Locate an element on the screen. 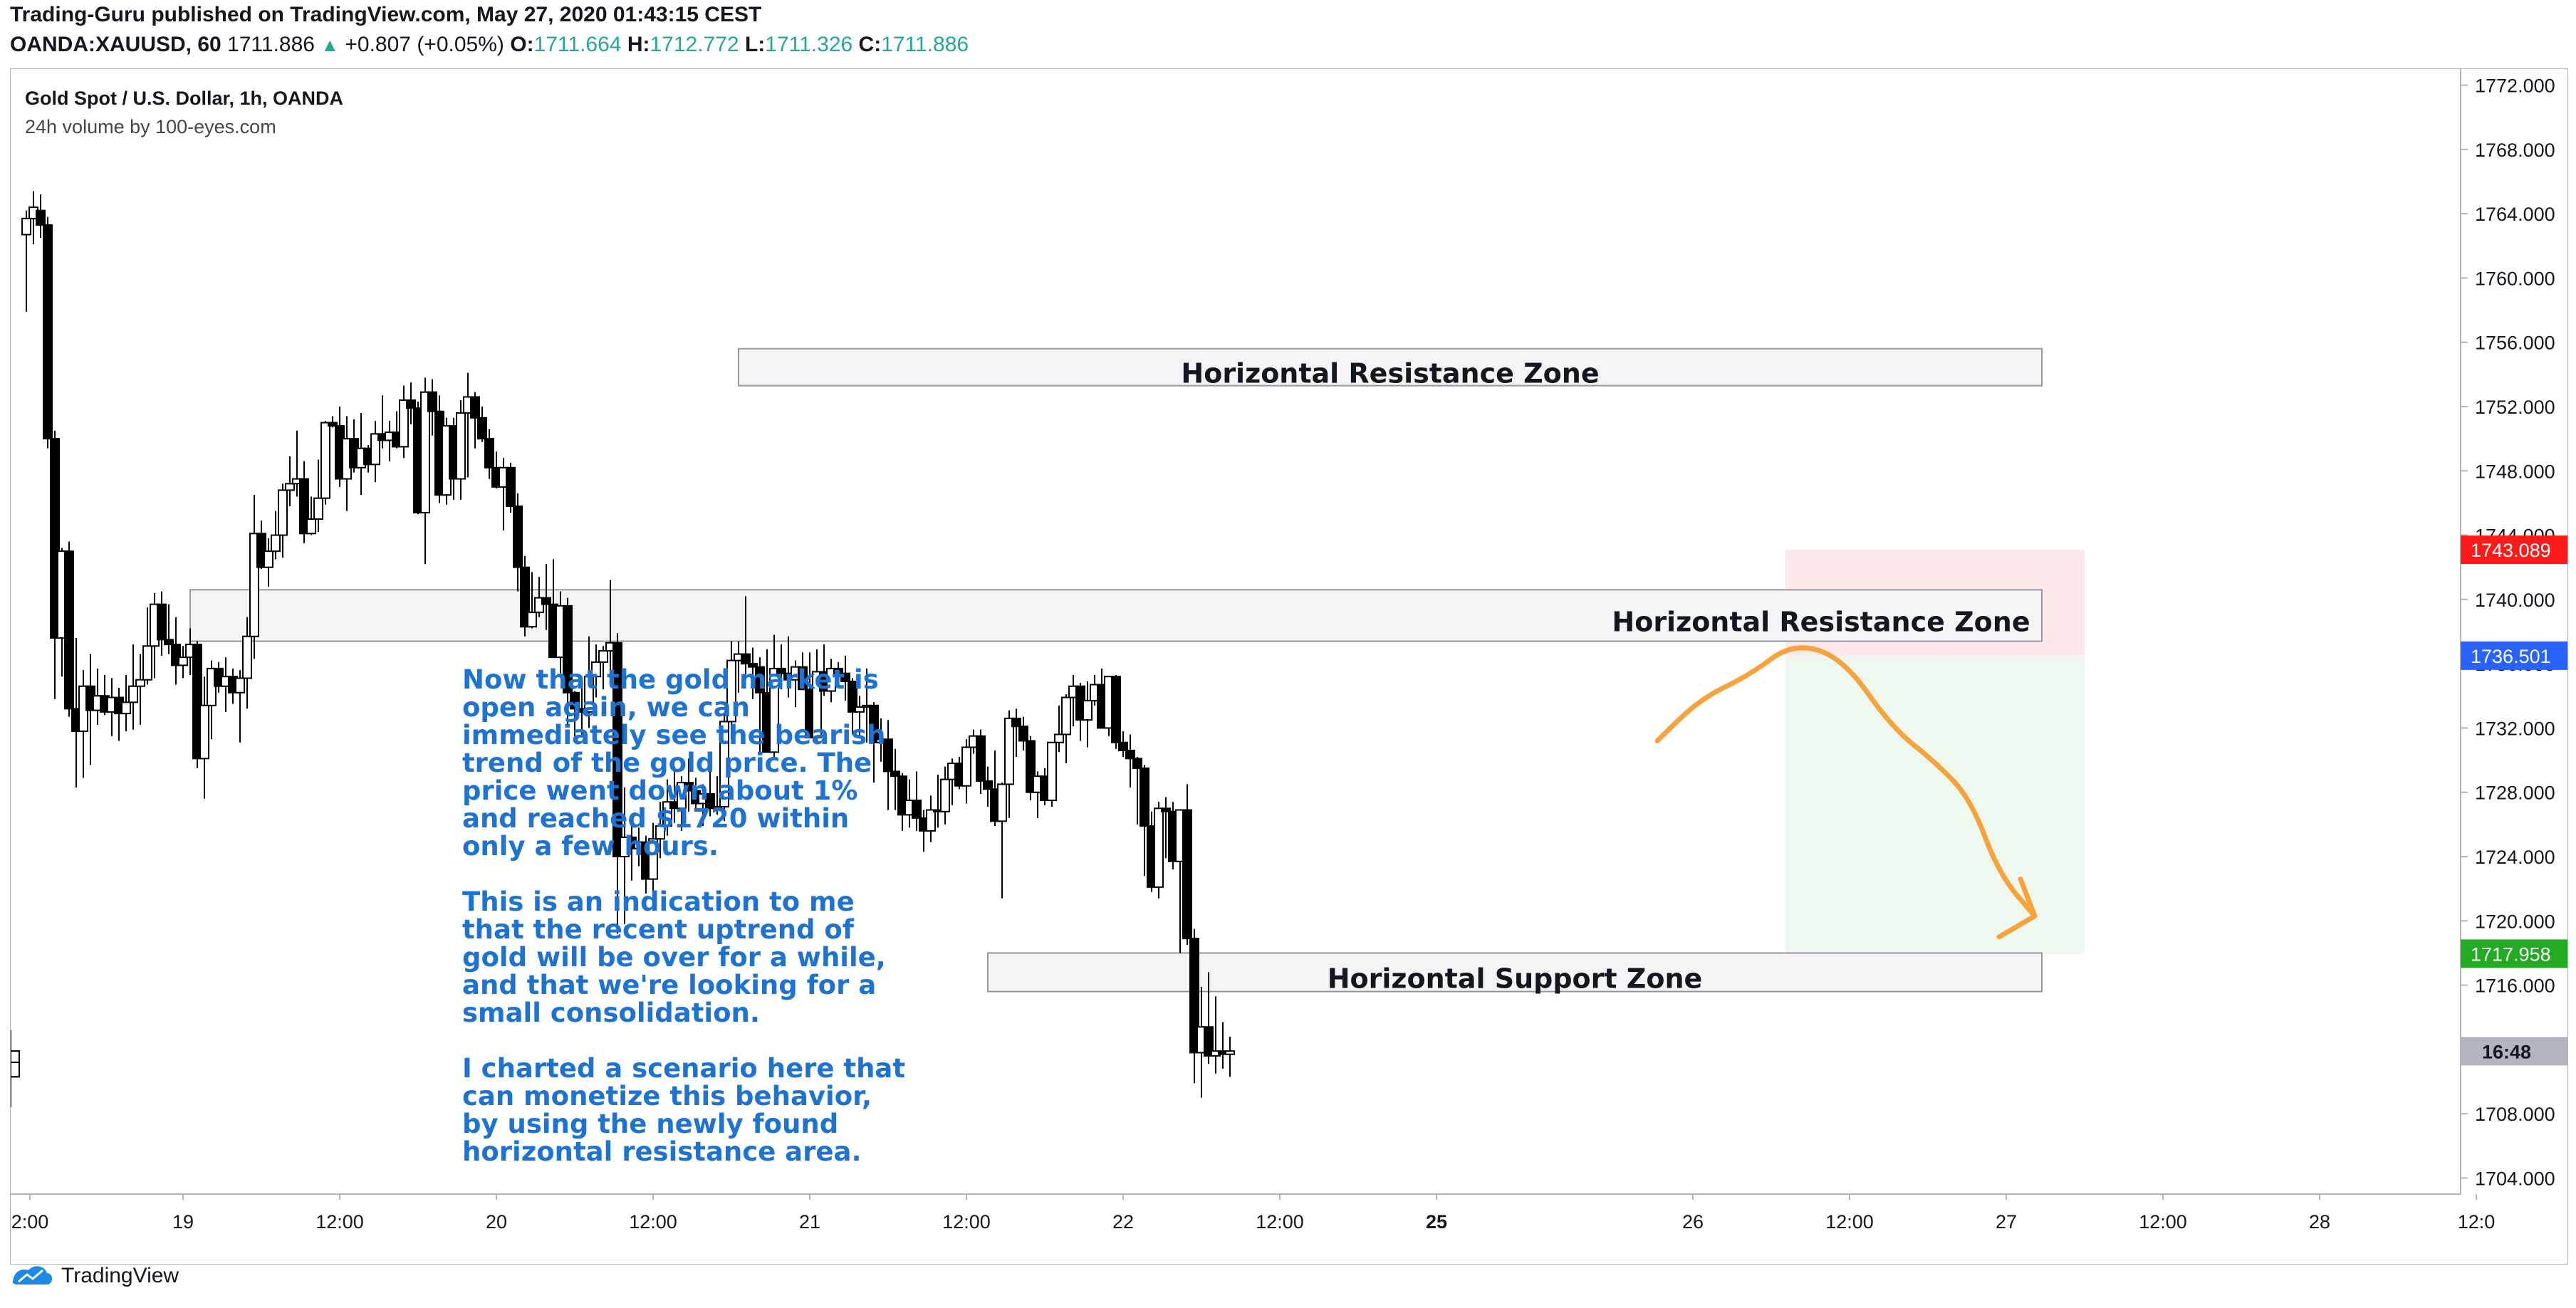 The width and height of the screenshot is (2576, 1308). x-tick-label: 27 is located at coordinates (2006, 1222).